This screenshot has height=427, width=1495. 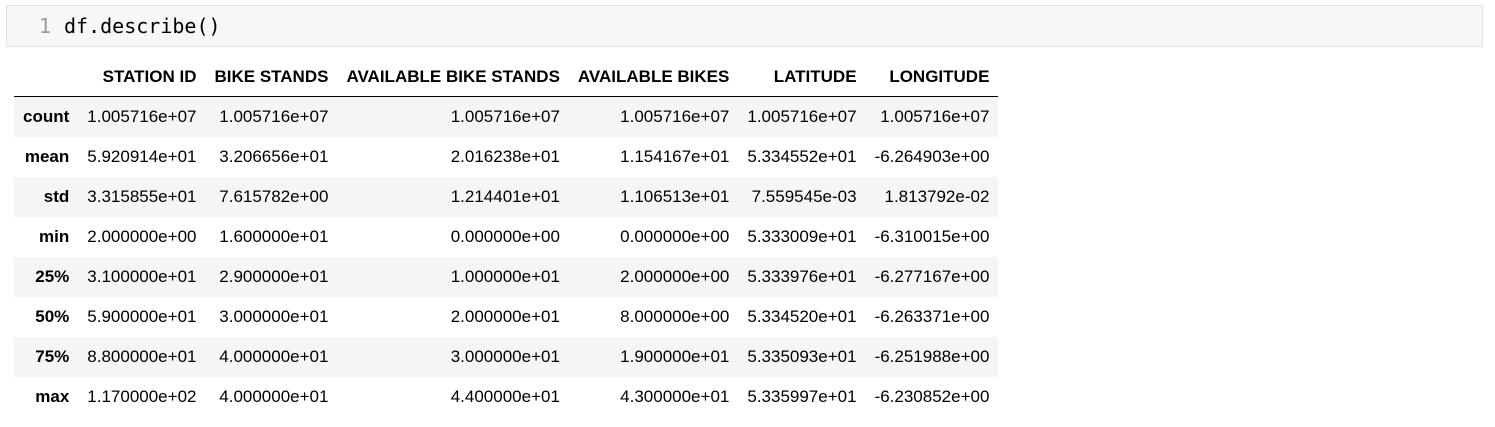 What do you see at coordinates (932, 77) in the screenshot?
I see `column-header: LONGITUDE` at bounding box center [932, 77].